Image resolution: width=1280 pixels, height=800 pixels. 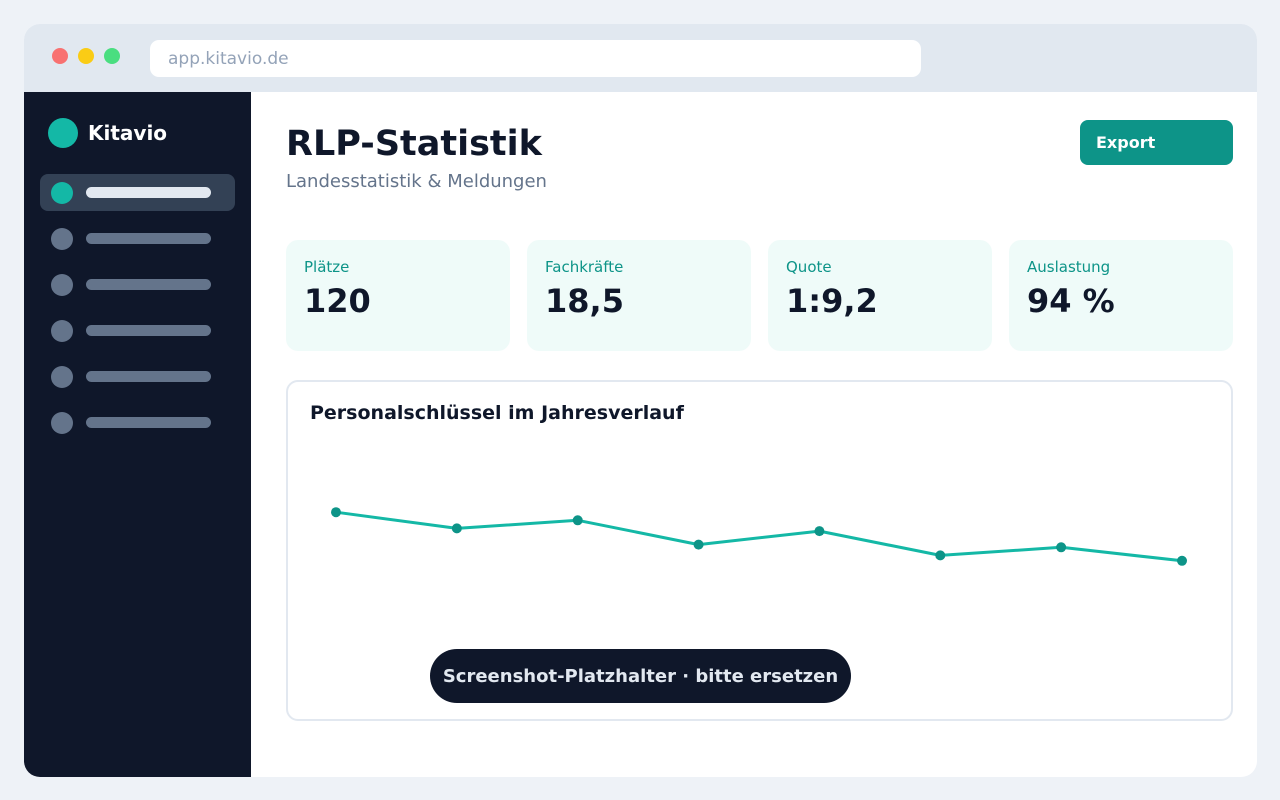 I want to click on chart-title: Personalschlüssel im Jahresverlauf, so click(x=497, y=413).